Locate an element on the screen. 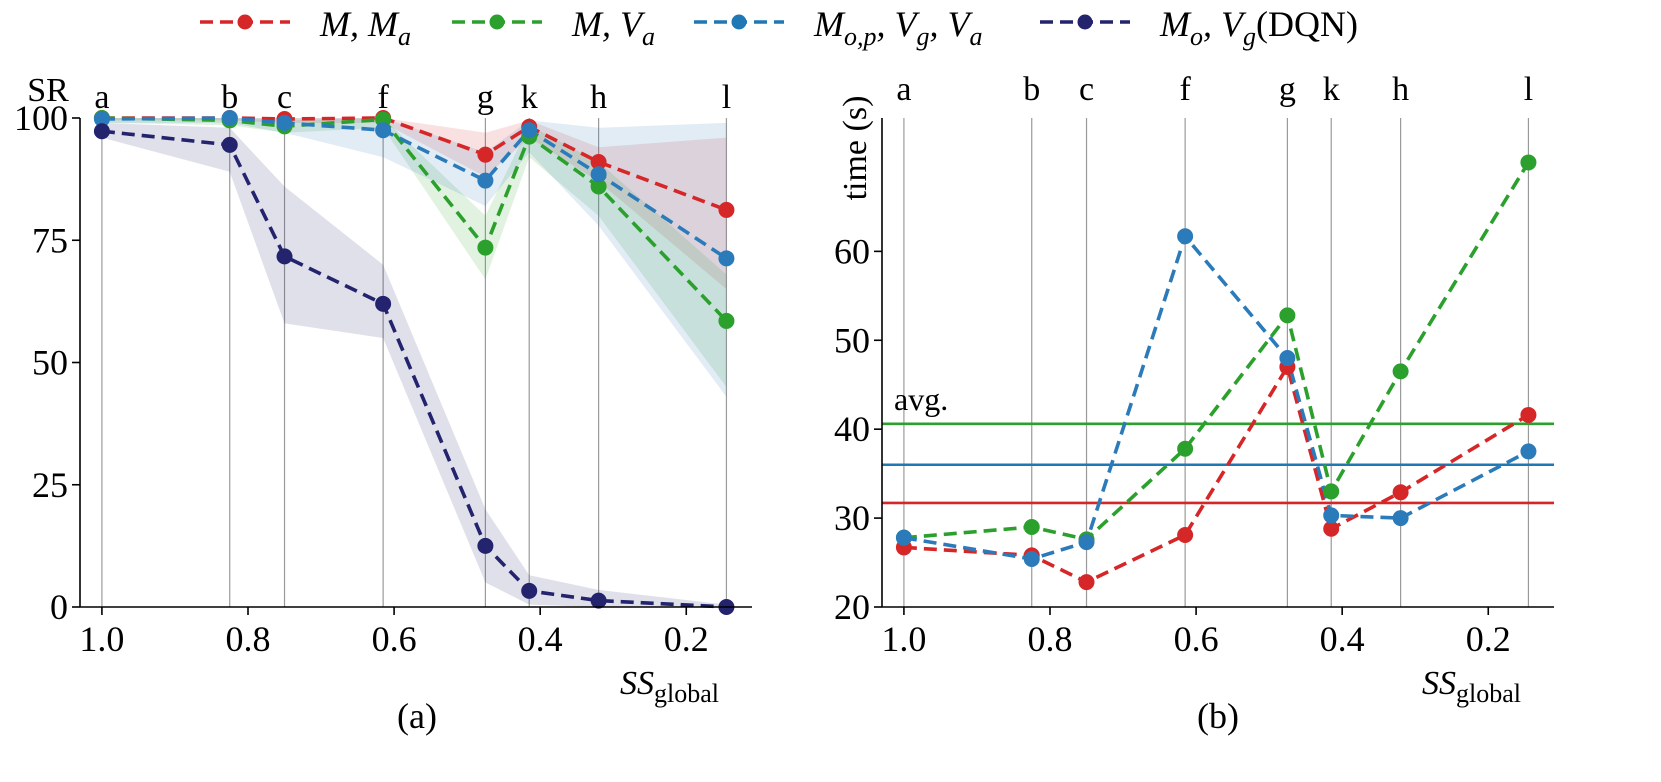  average-annotation: avg. is located at coordinates (921, 399).